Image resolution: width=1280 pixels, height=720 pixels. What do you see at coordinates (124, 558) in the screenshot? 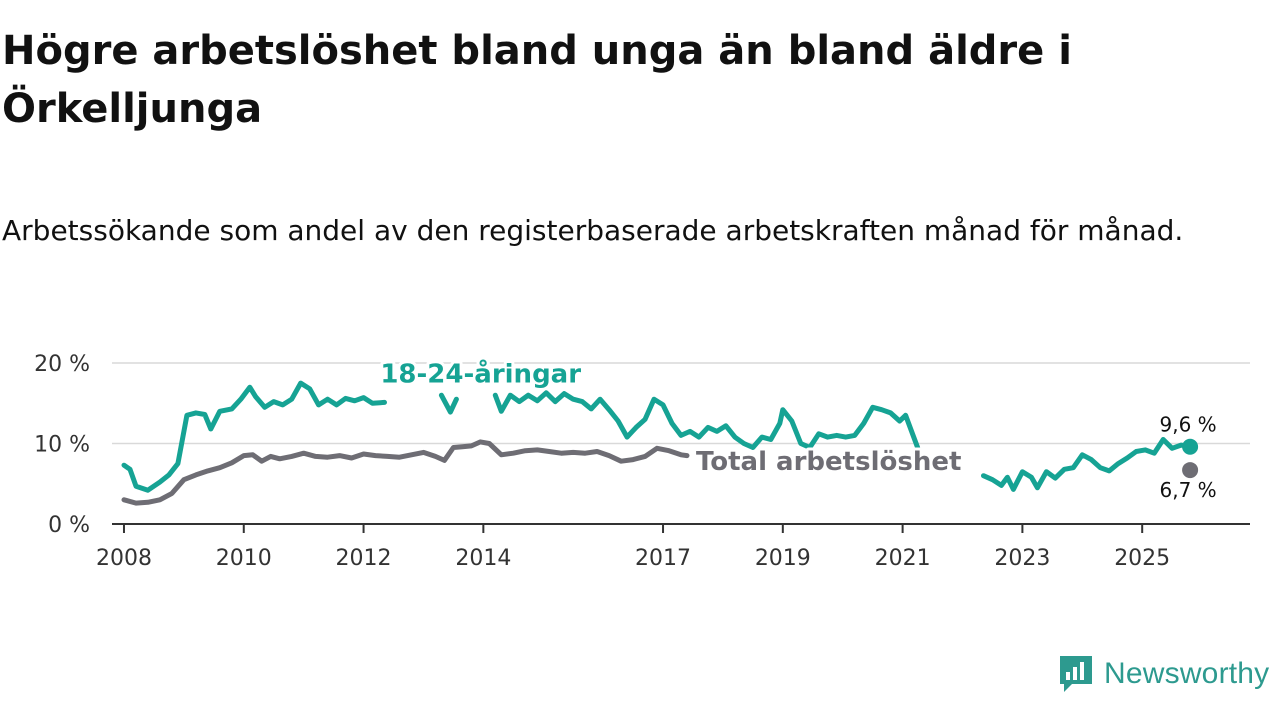
I see `x-tick-label: 2008` at bounding box center [124, 558].